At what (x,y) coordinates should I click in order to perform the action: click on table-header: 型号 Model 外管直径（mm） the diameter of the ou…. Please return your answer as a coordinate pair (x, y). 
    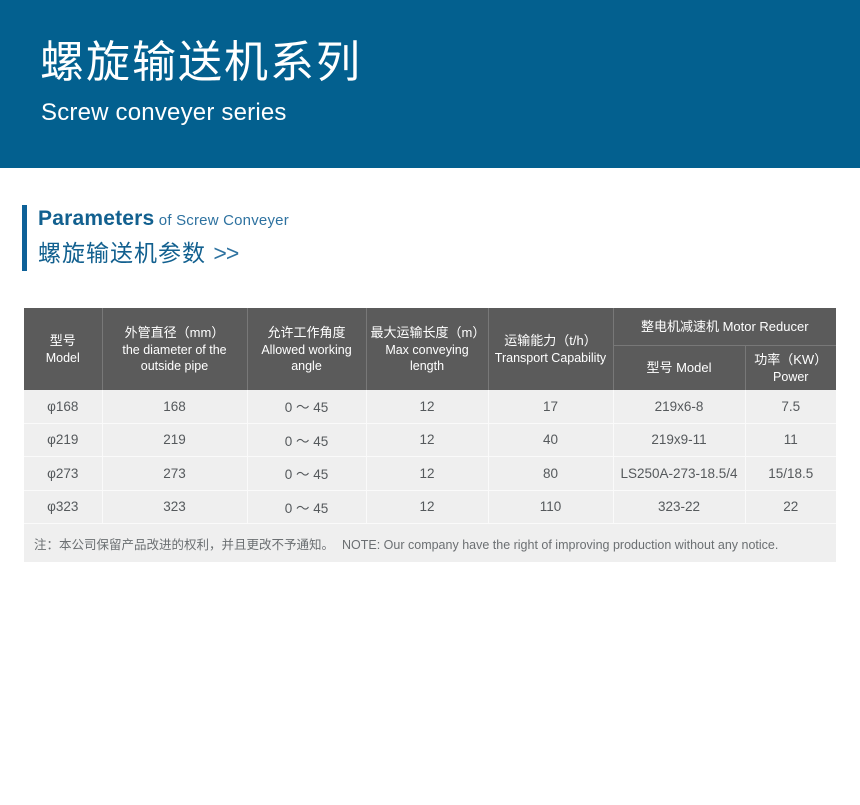
    Looking at the image, I should click on (430, 349).